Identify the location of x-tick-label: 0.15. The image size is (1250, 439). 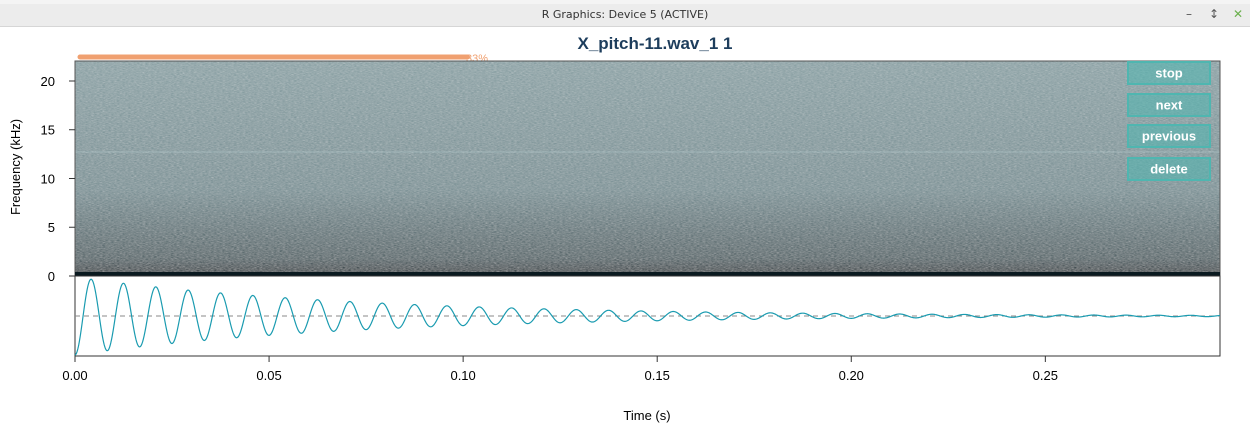
(657, 375).